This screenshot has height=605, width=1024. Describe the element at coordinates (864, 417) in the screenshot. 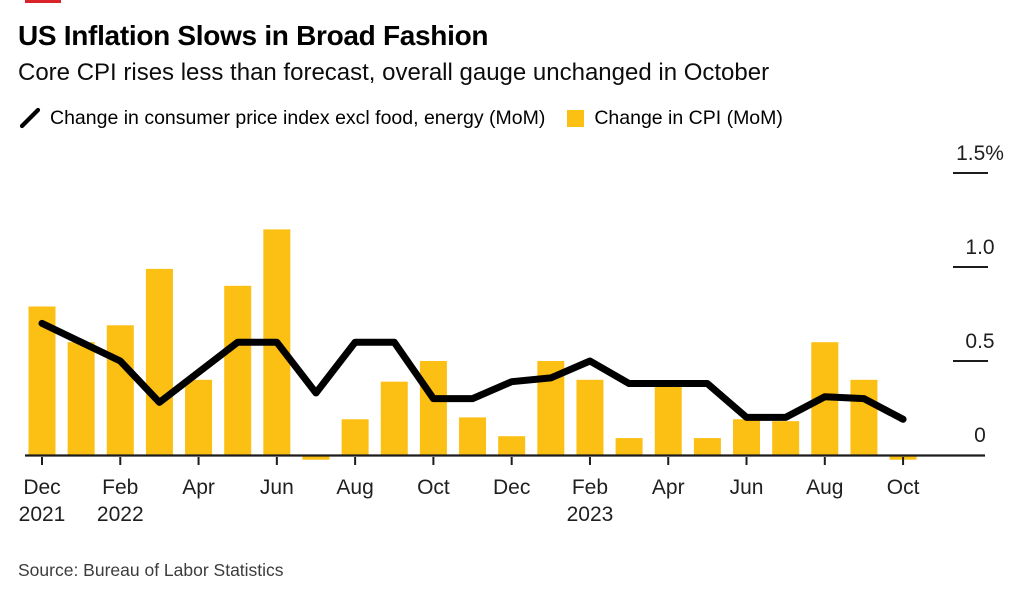

I see `bar-sep-2023` at that location.